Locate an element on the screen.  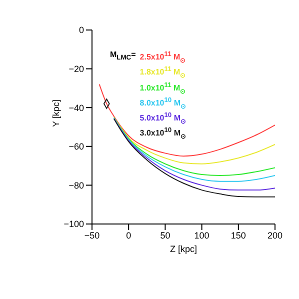
series-label: 3.0x10$^{10}$ M$_{⊙}$ is located at coordinates (163, 134).